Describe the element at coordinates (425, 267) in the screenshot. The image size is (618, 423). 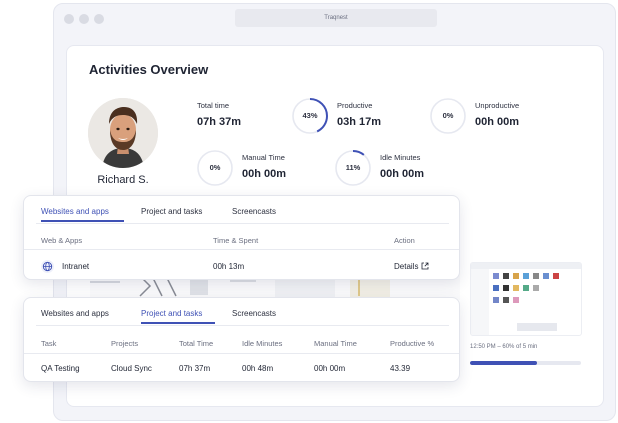
I see `external-link-icon` at that location.